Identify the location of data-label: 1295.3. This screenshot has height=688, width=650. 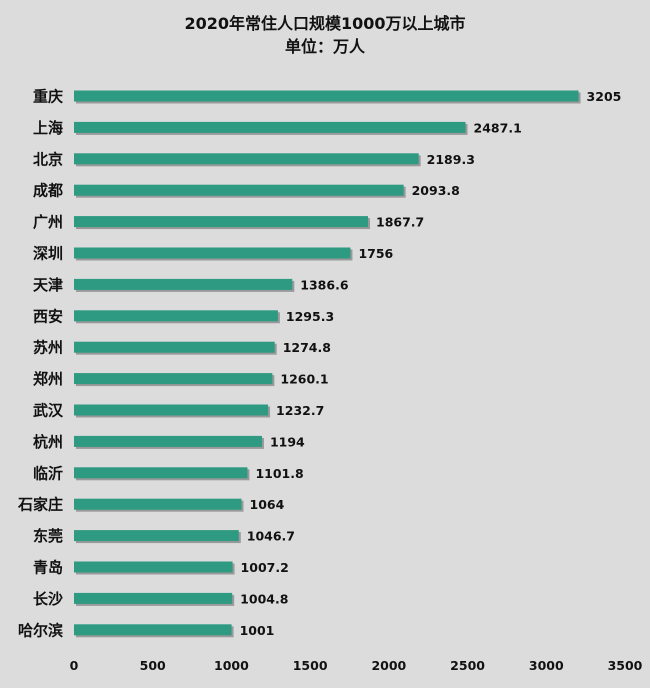
(310, 316).